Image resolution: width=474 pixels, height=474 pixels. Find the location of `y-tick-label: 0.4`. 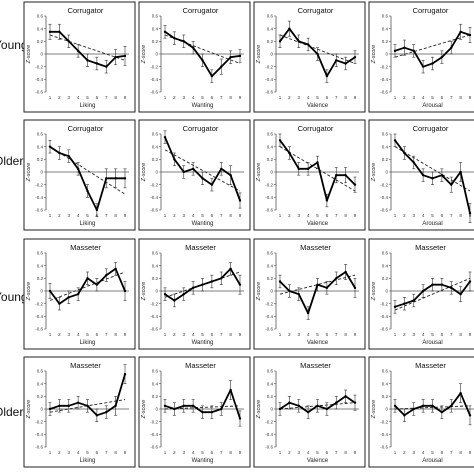

y-tick-label: 0.4 is located at coordinates (155, 265).